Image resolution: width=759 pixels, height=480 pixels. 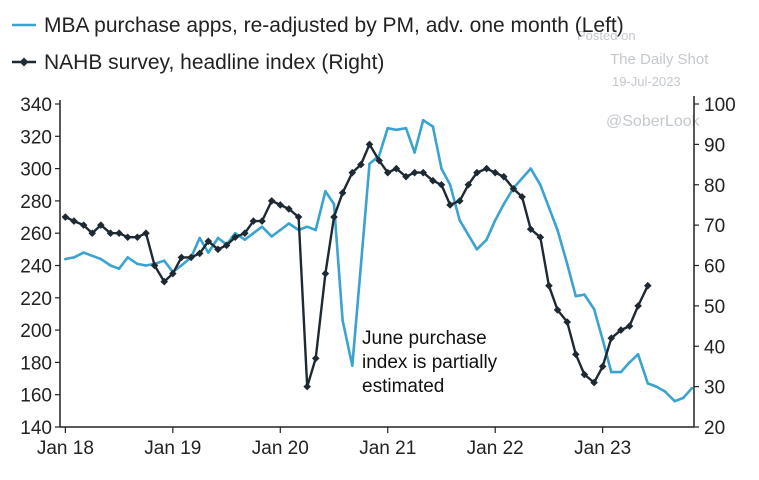 What do you see at coordinates (36, 428) in the screenshot?
I see `left-tick-label: 140` at bounding box center [36, 428].